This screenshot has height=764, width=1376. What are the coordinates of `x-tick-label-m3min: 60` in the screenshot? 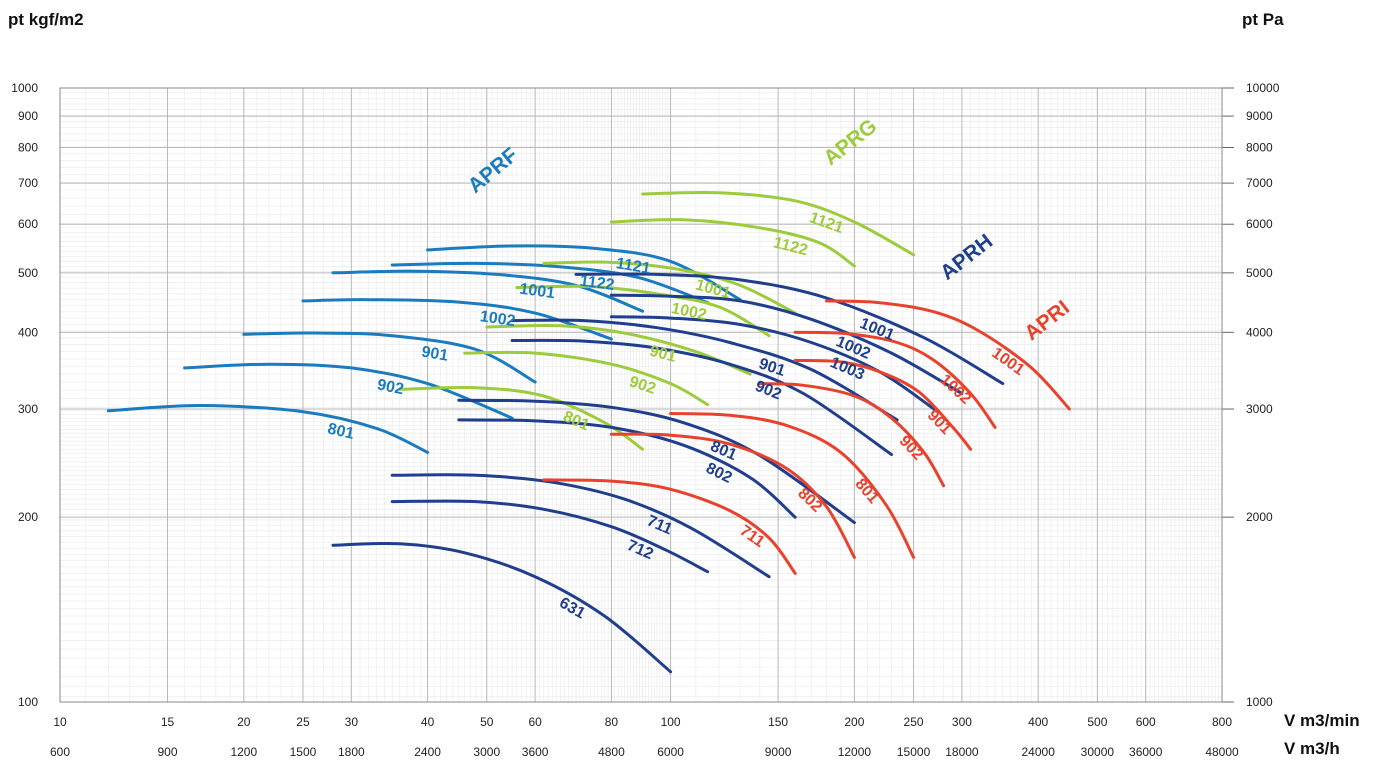 It's located at (535, 722).